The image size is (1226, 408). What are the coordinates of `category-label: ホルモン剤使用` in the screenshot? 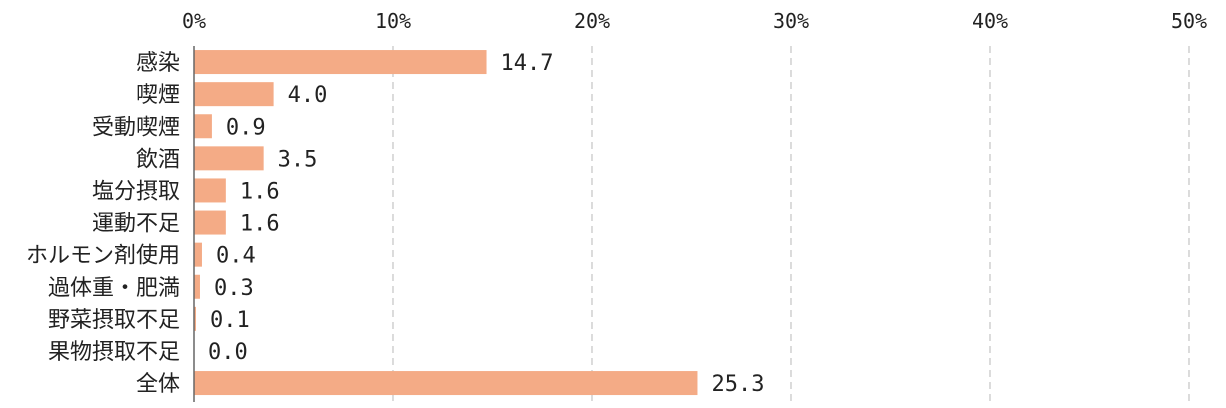 It's located at (103, 256).